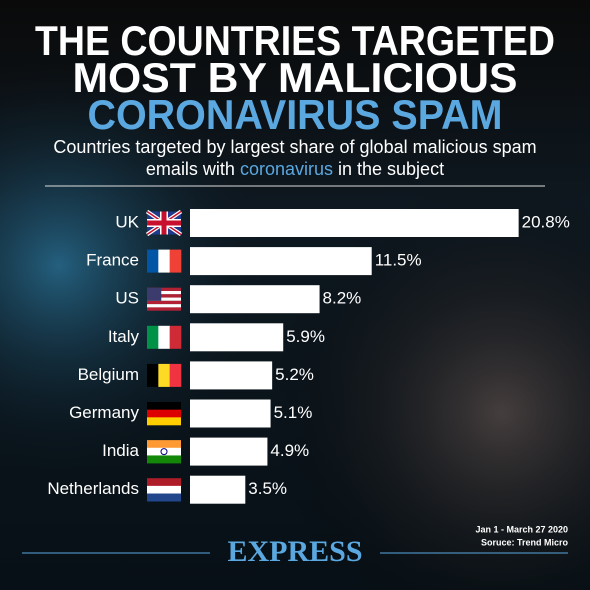 This screenshot has height=590, width=590. I want to click on subtitle-text: emails with, so click(193, 169).